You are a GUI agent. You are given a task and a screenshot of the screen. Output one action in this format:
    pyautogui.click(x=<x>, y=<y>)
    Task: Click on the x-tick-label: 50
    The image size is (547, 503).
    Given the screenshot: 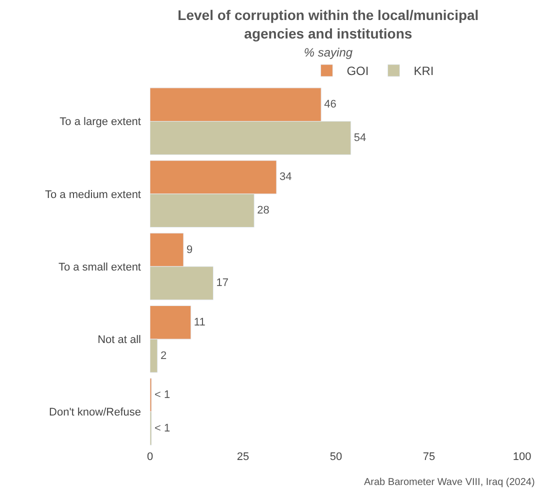 What is the action you would take?
    pyautogui.click(x=336, y=457)
    